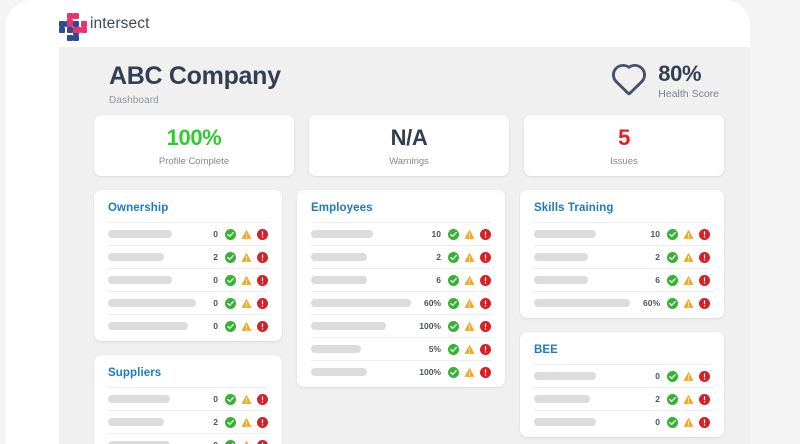 This screenshot has height=444, width=800. What do you see at coordinates (409, 137) in the screenshot?
I see `stat-value: N/A` at bounding box center [409, 137].